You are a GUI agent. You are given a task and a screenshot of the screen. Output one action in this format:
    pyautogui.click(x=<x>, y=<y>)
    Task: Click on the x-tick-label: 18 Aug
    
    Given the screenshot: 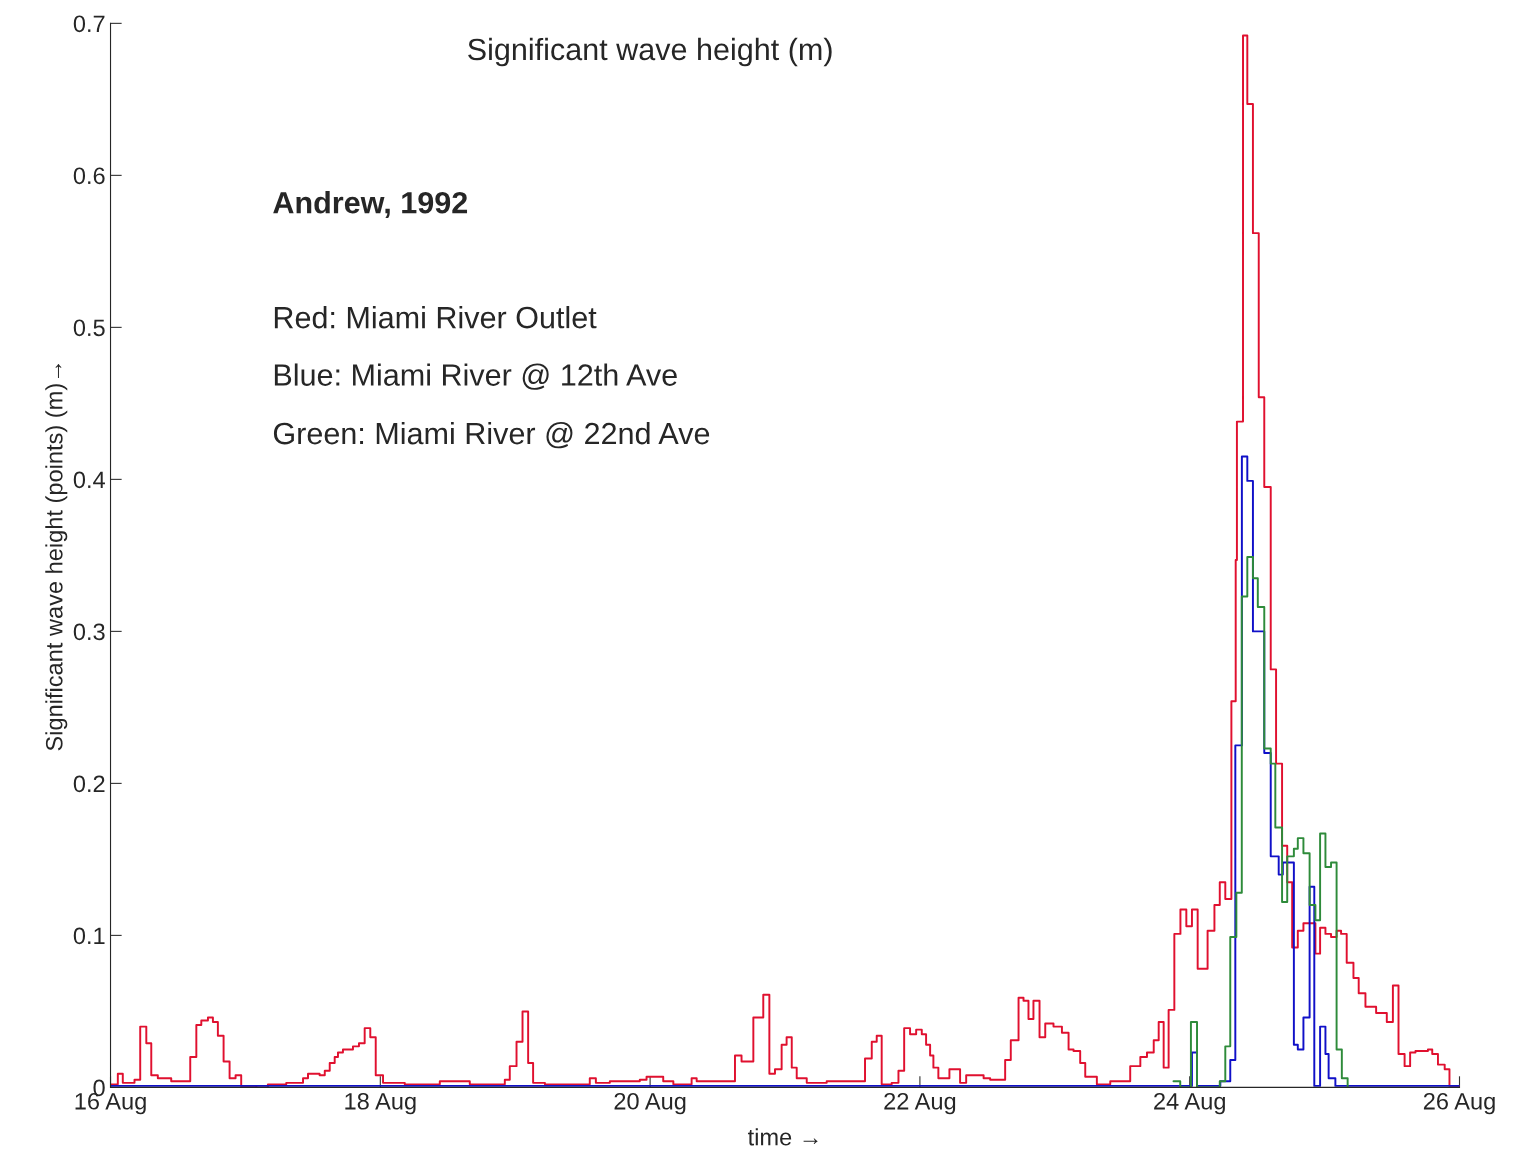 What is the action you would take?
    pyautogui.click(x=380, y=1103)
    